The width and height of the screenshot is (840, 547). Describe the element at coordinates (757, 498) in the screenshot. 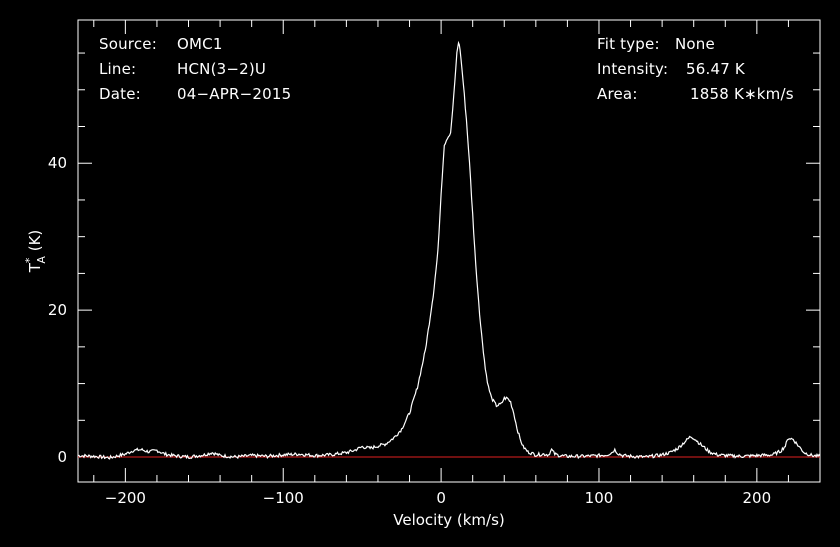

I see `x-tick-label: 200` at that location.